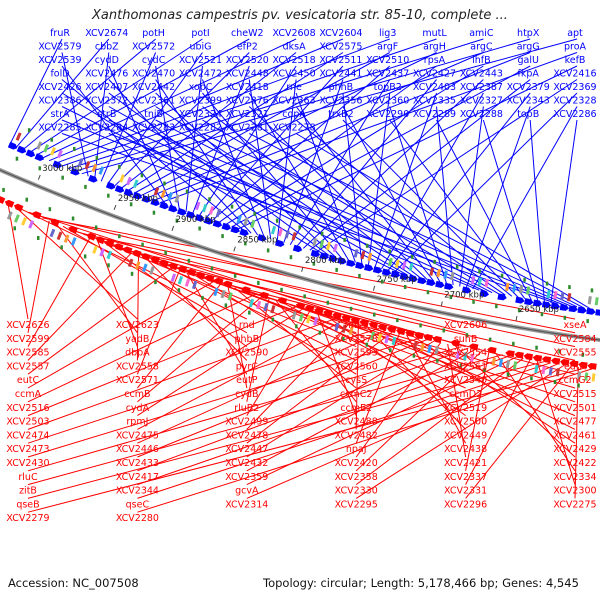  I want to click on plus-strand-gene-label: XCV2284, so click(106, 128).